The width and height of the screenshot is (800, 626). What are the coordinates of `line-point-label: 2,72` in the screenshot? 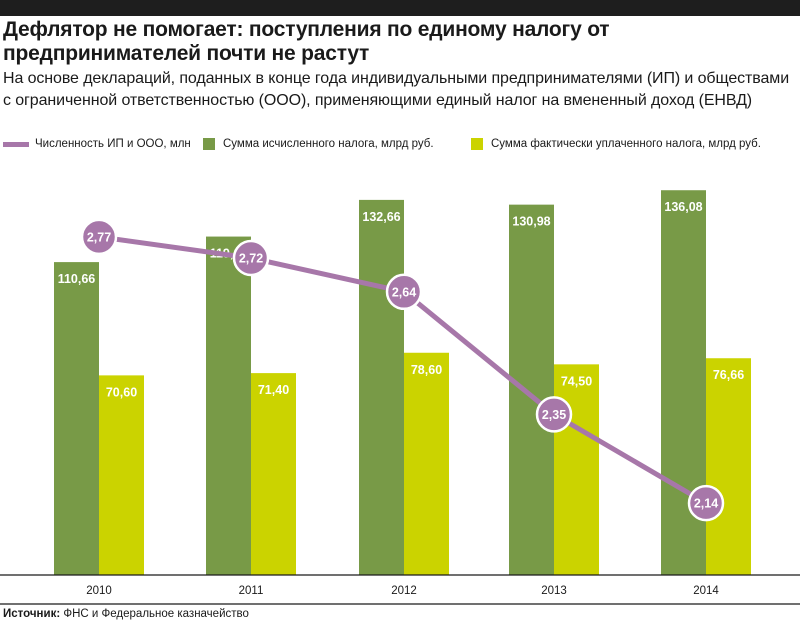 It's located at (251, 258).